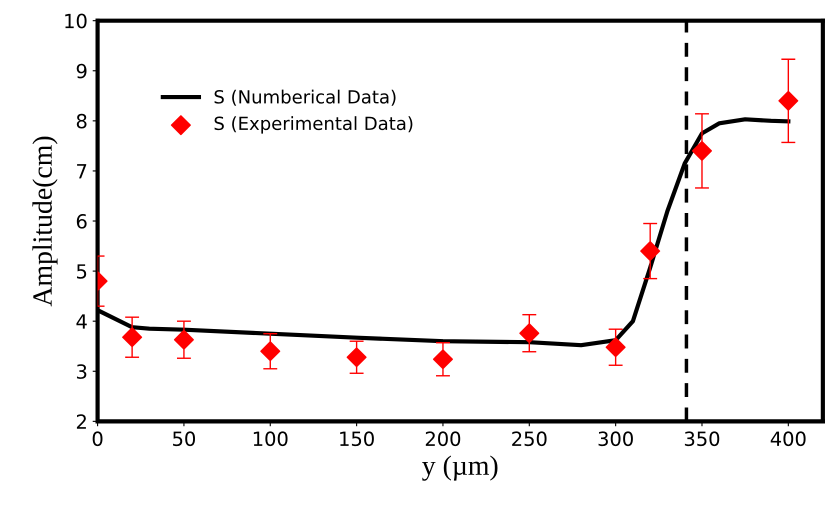  Describe the element at coordinates (305, 98) in the screenshot. I see `legend-label: S (Numberical Data)` at that location.